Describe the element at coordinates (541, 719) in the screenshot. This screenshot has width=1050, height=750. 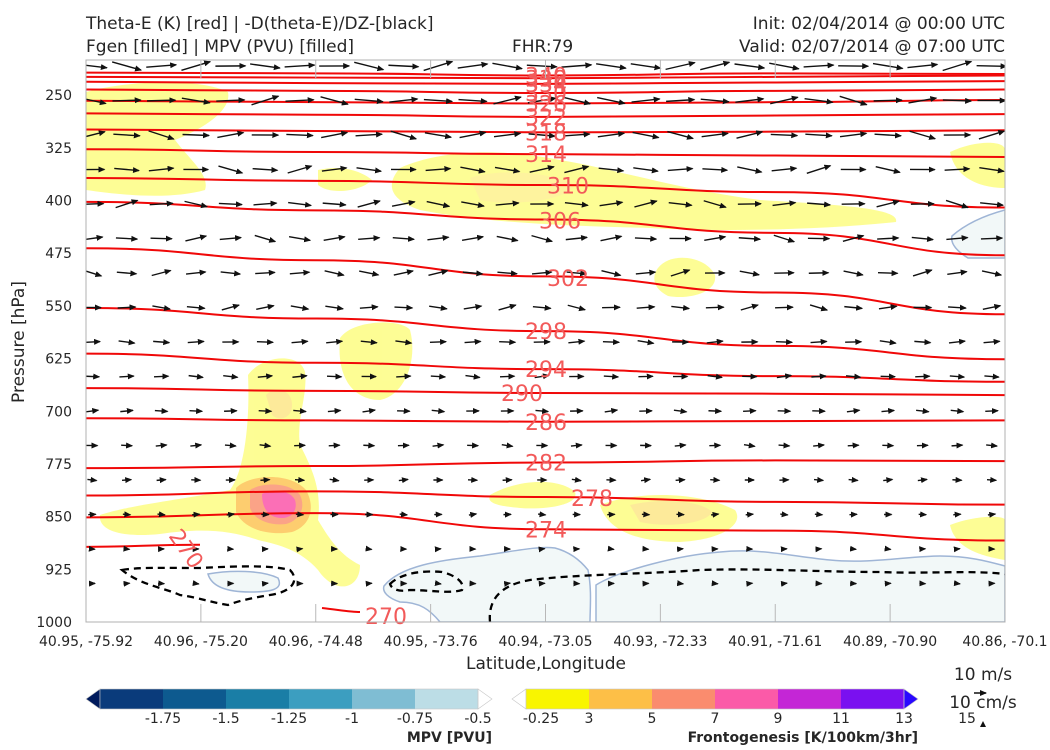
I see `mpv-colorbar-tick: -0.25` at that location.